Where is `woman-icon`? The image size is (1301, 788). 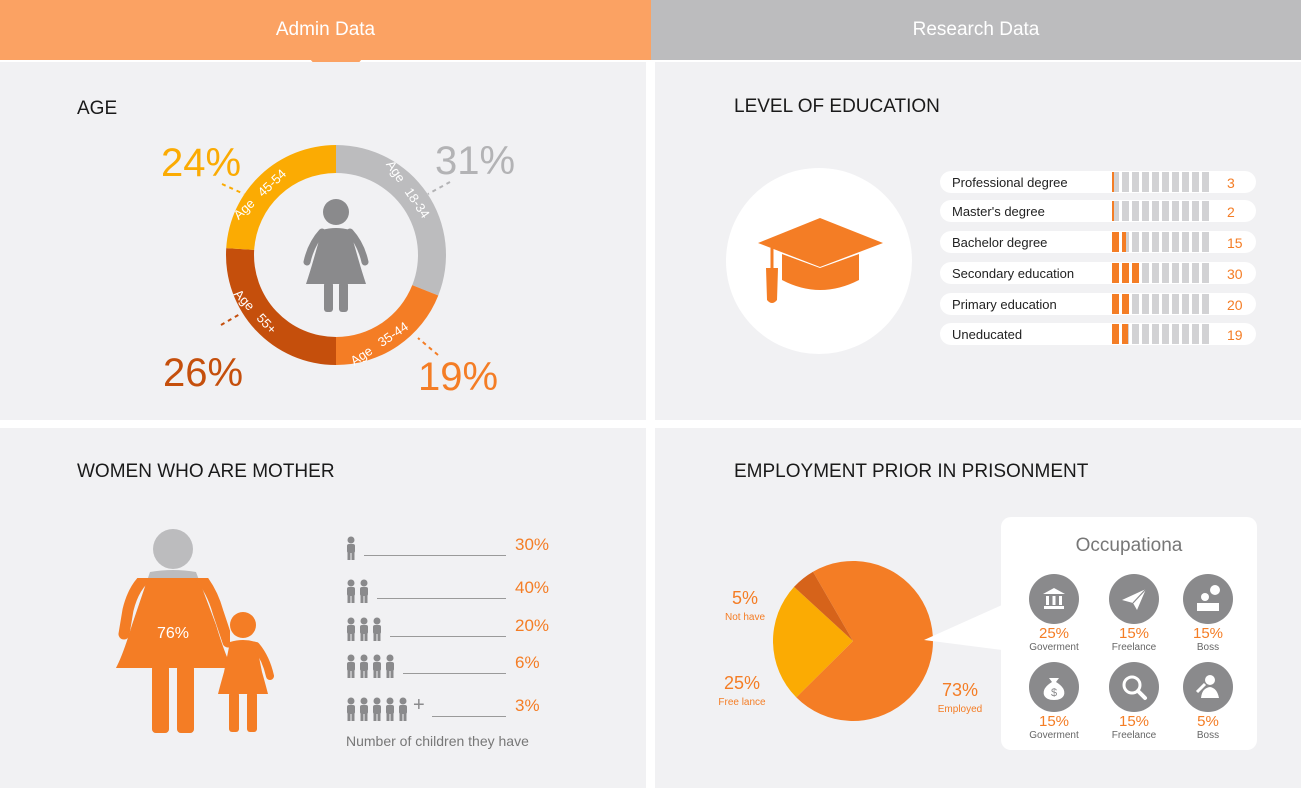 woman-icon is located at coordinates (336, 255).